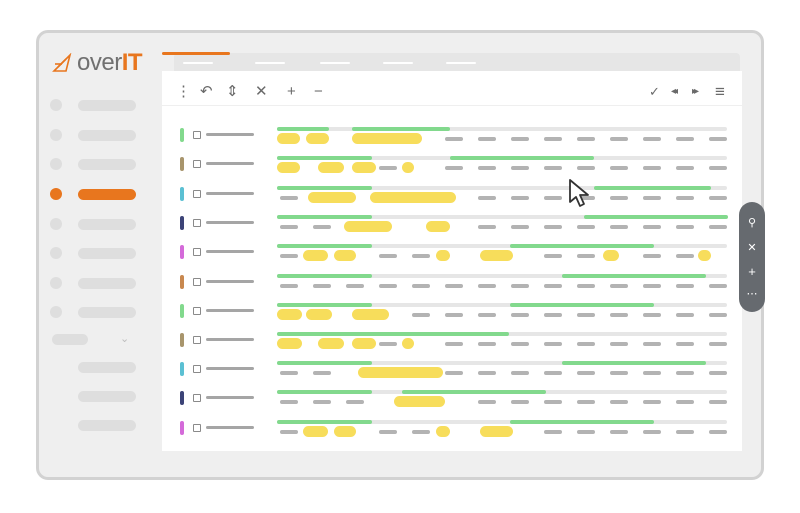  What do you see at coordinates (654, 91) in the screenshot?
I see `check-dropdown-icon: ✓` at bounding box center [654, 91].